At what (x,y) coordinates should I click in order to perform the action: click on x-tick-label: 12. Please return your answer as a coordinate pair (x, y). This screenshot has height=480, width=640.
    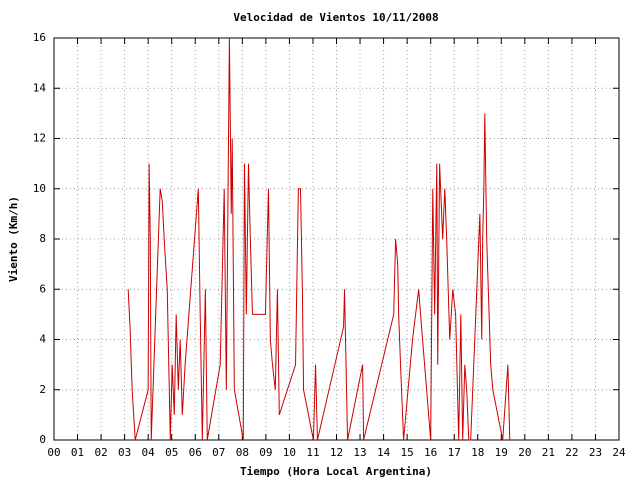
    Looking at the image, I should click on (336, 452).